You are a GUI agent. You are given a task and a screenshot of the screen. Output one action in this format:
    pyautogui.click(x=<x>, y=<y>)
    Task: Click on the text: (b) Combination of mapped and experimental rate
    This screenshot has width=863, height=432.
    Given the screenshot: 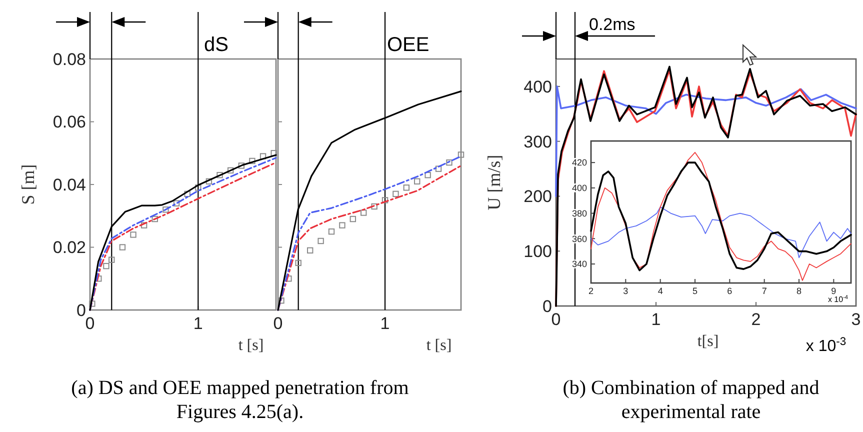 What is the action you would take?
    pyautogui.click(x=691, y=400)
    